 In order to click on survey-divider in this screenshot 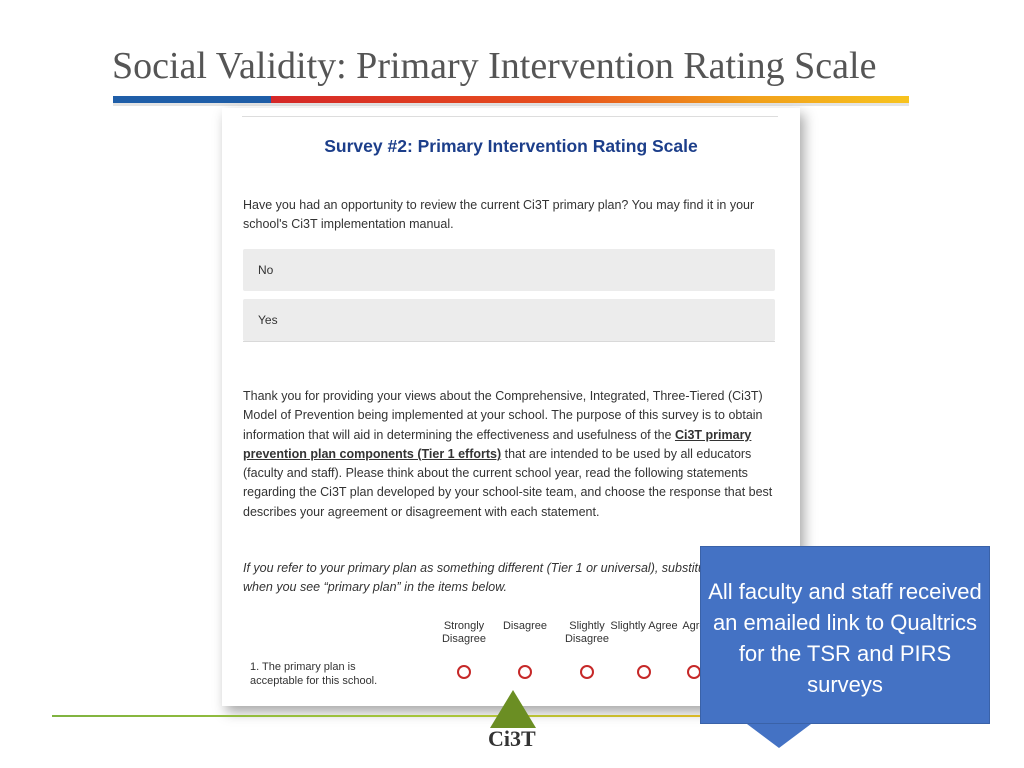, I will do `click(509, 341)`.